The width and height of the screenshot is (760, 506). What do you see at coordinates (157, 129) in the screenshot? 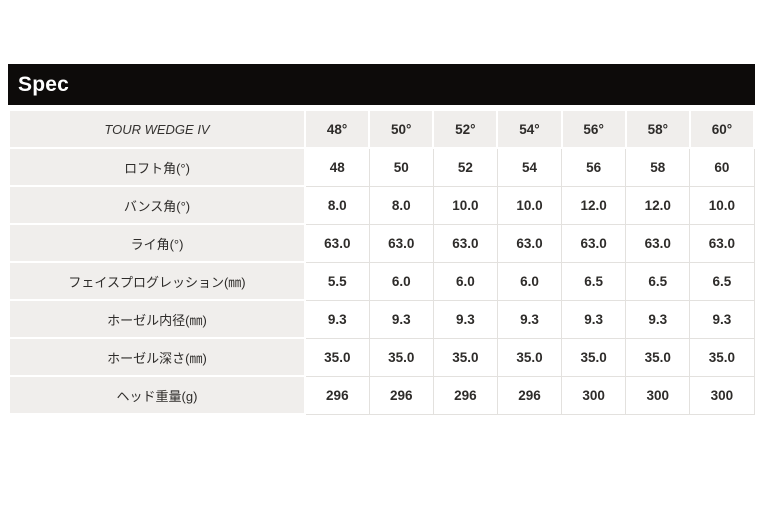
I see `model-name: TOUR WEDGE IV` at bounding box center [157, 129].